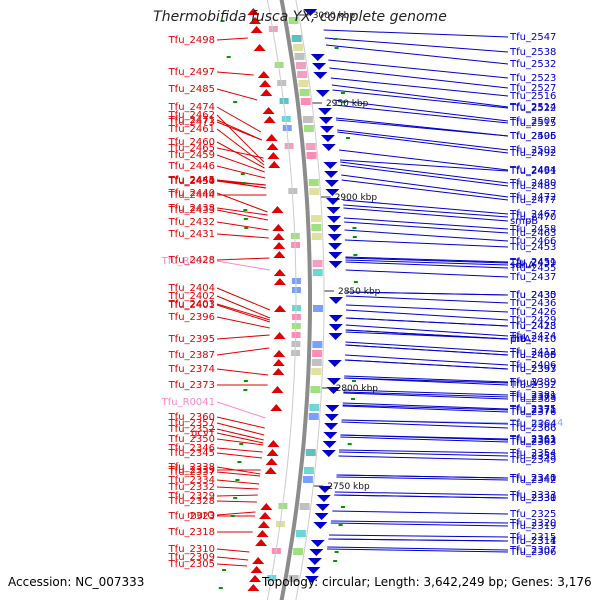 The height and width of the screenshot is (604, 600). Describe the element at coordinates (191, 472) in the screenshot. I see `left-gene-label: Tfu_2337` at that location.